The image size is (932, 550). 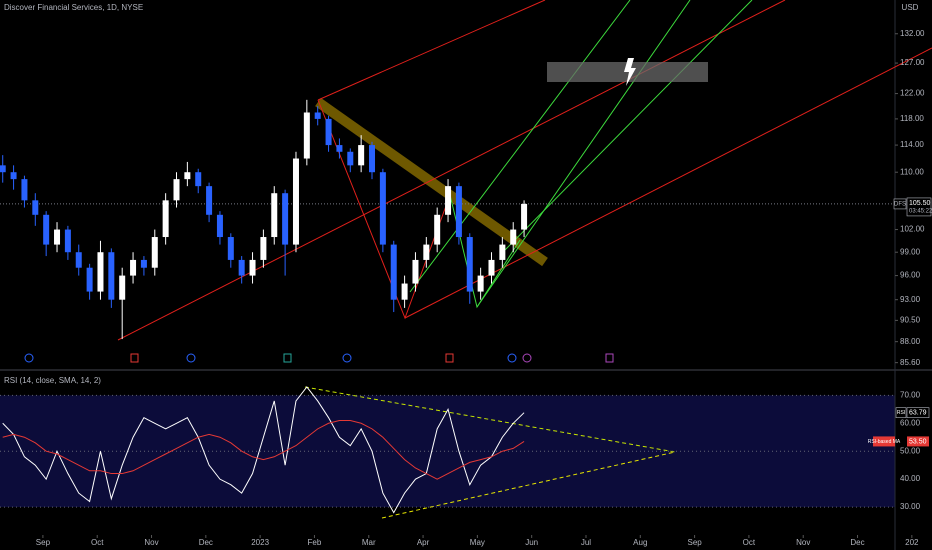 I want to click on y-tick-label: 90.50, so click(x=910, y=319).